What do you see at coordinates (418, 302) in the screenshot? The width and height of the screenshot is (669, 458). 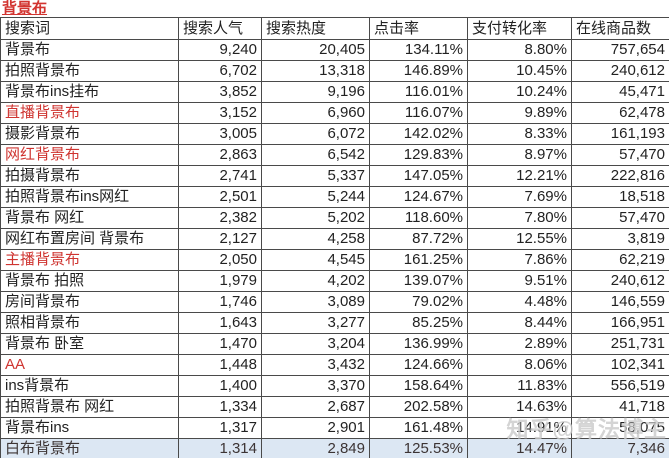 I see `cell-click-rate: 79.02%` at bounding box center [418, 302].